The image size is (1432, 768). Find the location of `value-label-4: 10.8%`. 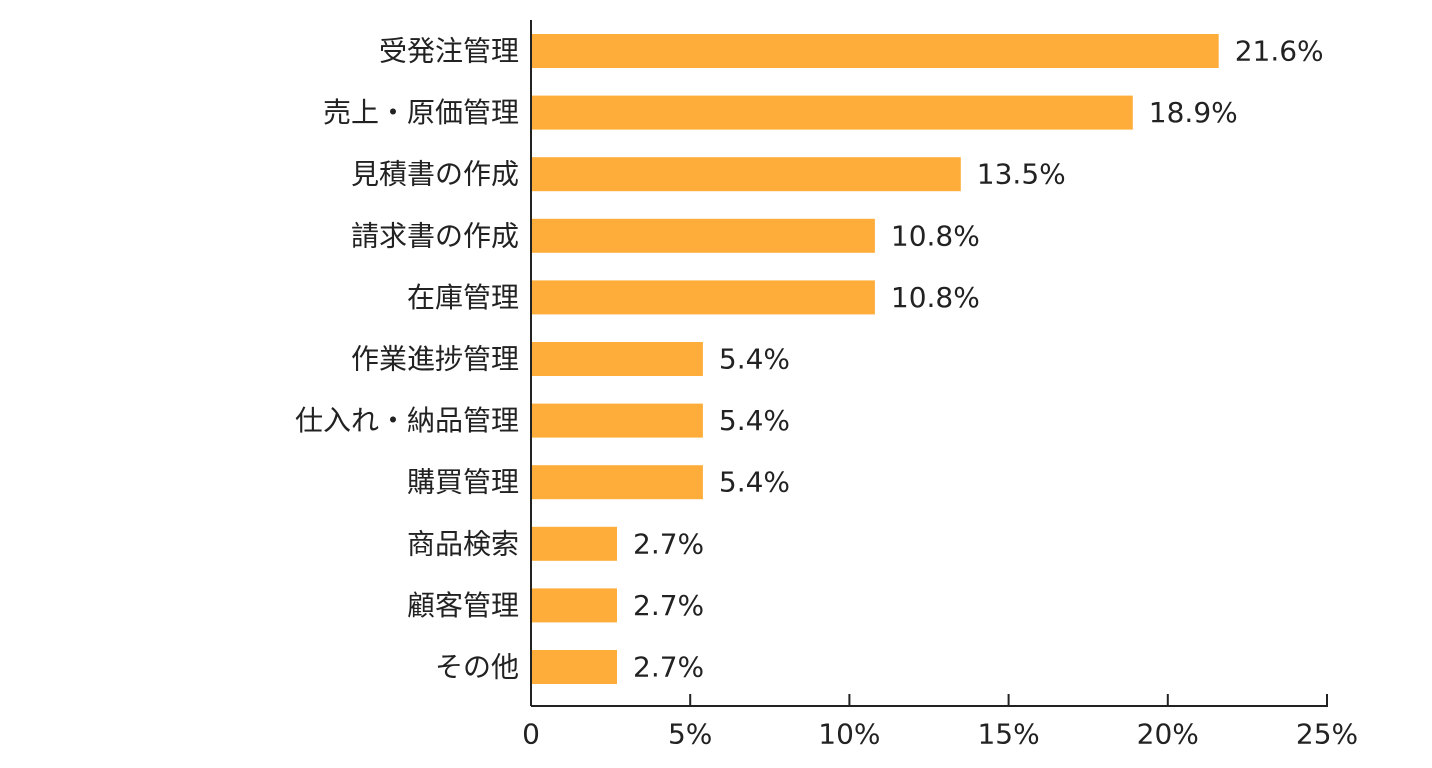

value-label-4: 10.8% is located at coordinates (935, 235).